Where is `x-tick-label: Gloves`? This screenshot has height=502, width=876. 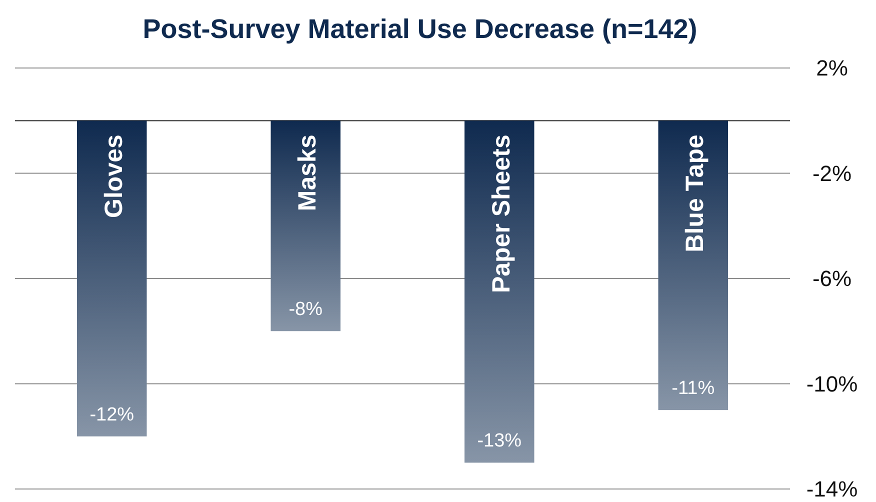
x-tick-label: Gloves is located at coordinates (114, 176).